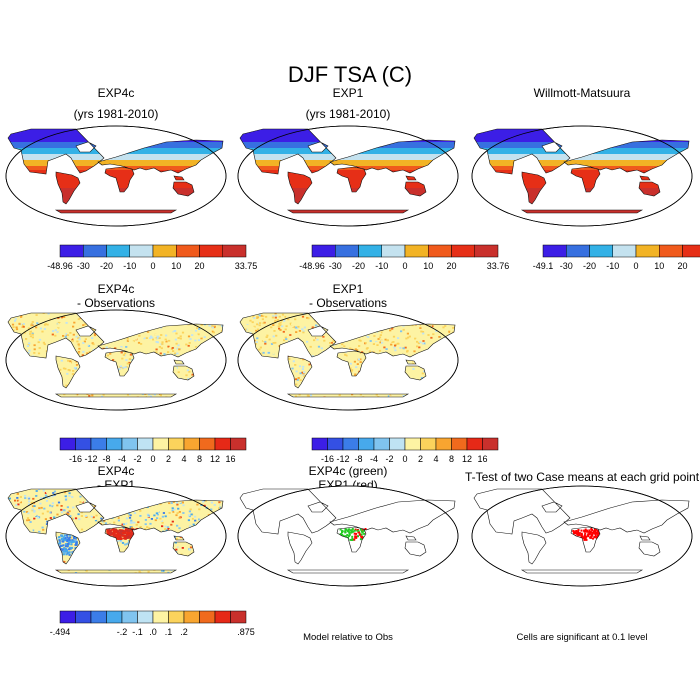  What do you see at coordinates (428, 266) in the screenshot?
I see `colorbar-tick-label: 10` at bounding box center [428, 266].